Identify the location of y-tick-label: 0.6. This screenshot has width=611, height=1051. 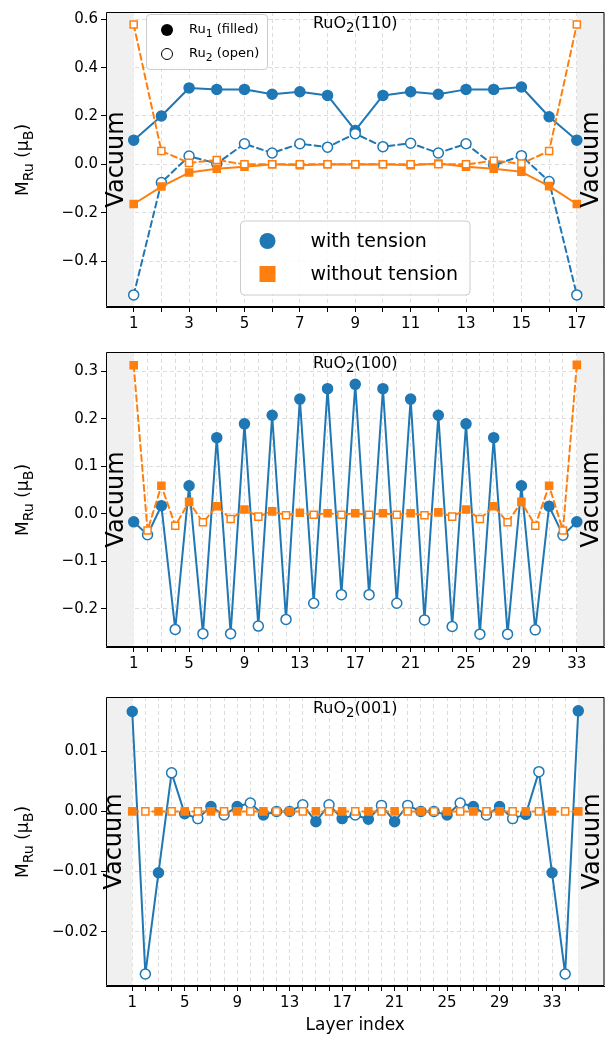
(86, 18).